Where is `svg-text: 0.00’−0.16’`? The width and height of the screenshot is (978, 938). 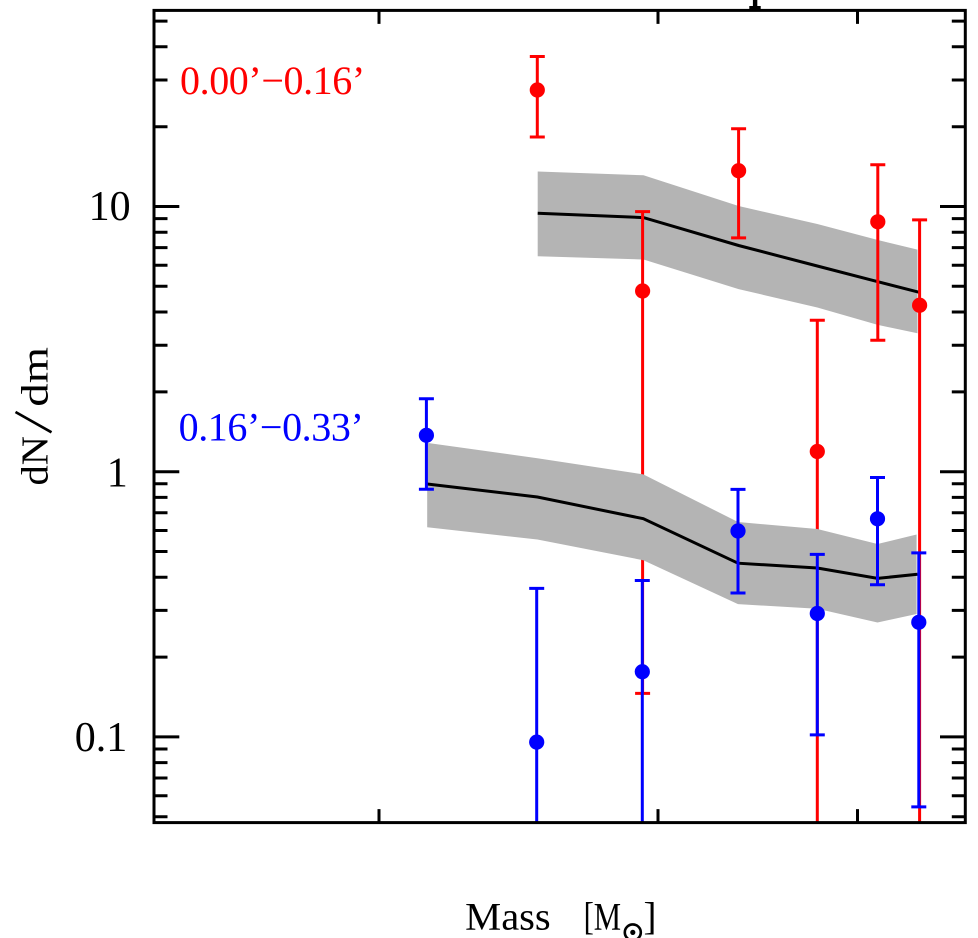
svg-text: 0.00’−0.16’ is located at coordinates (272, 80).